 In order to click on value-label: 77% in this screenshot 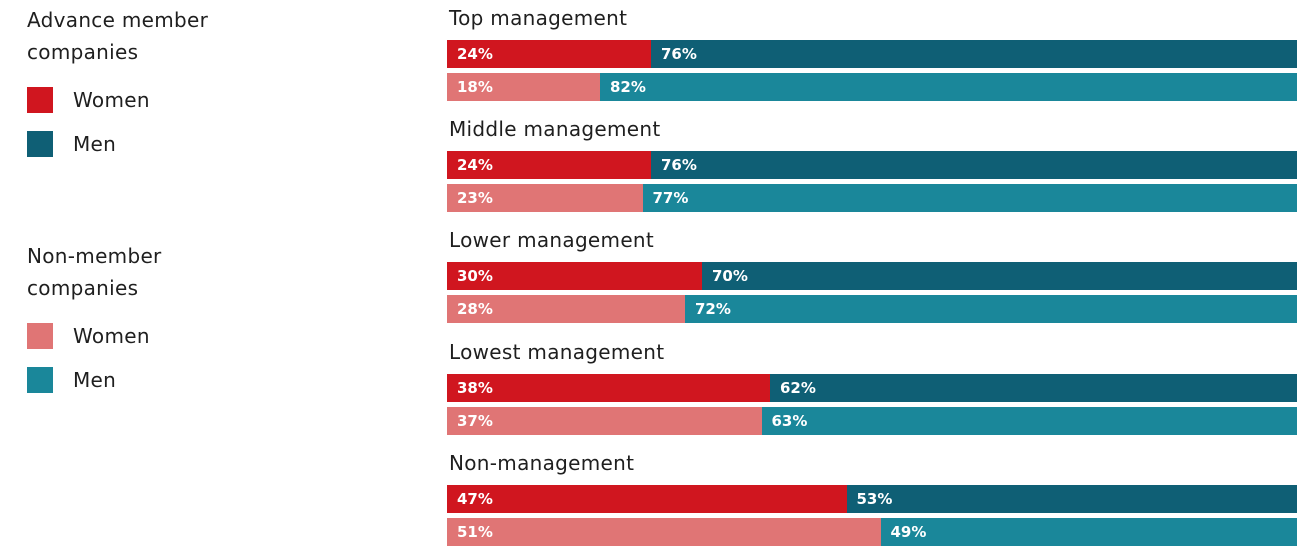, I will do `click(670, 198)`.